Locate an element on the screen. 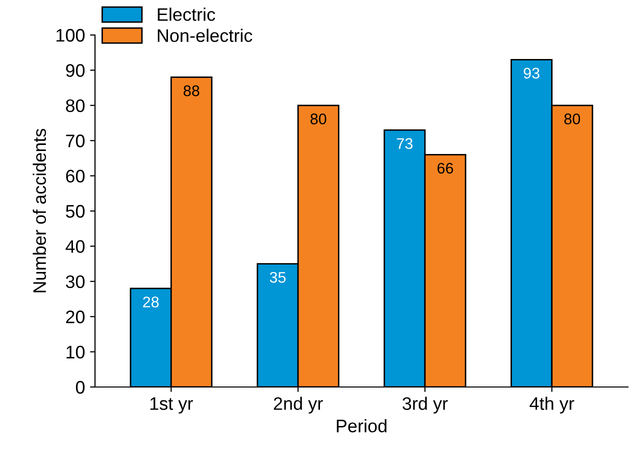 This screenshot has height=451, width=630. data-label: 88 is located at coordinates (192, 90).